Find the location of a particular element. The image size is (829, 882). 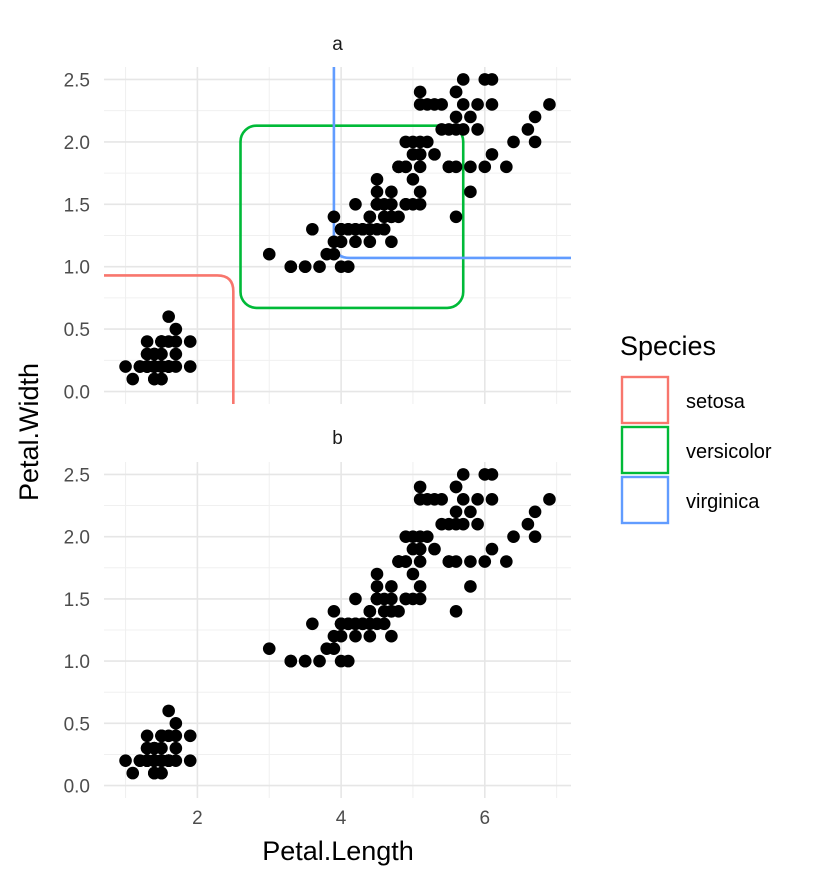

x-tick-label: 2 is located at coordinates (197, 818).